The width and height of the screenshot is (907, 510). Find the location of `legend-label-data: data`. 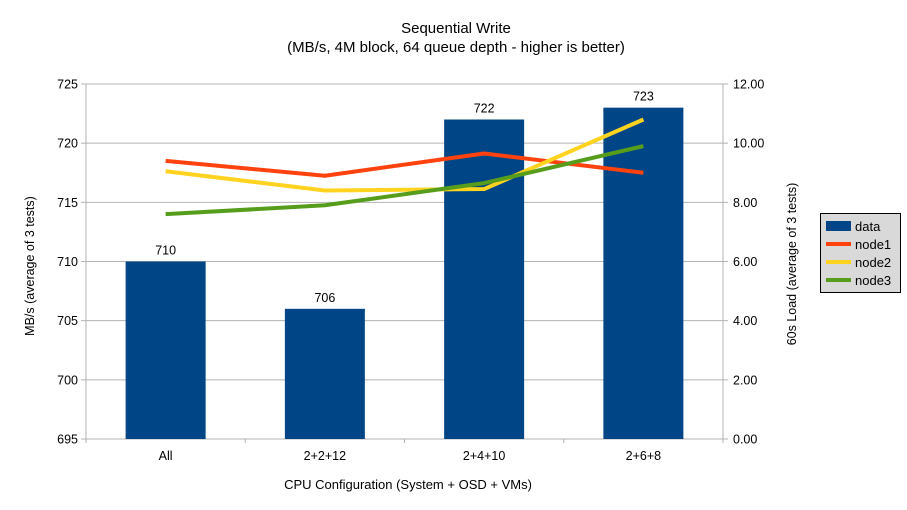

legend-label-data: data is located at coordinates (868, 226).